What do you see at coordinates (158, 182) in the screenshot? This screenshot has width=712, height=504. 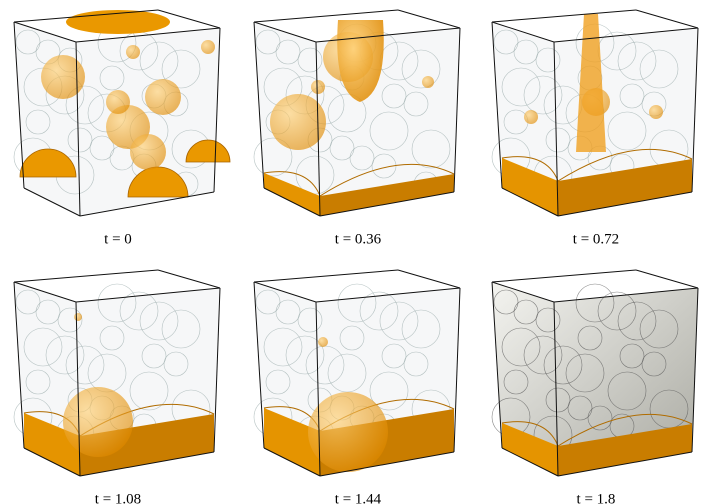 I see `half-sphere` at bounding box center [158, 182].